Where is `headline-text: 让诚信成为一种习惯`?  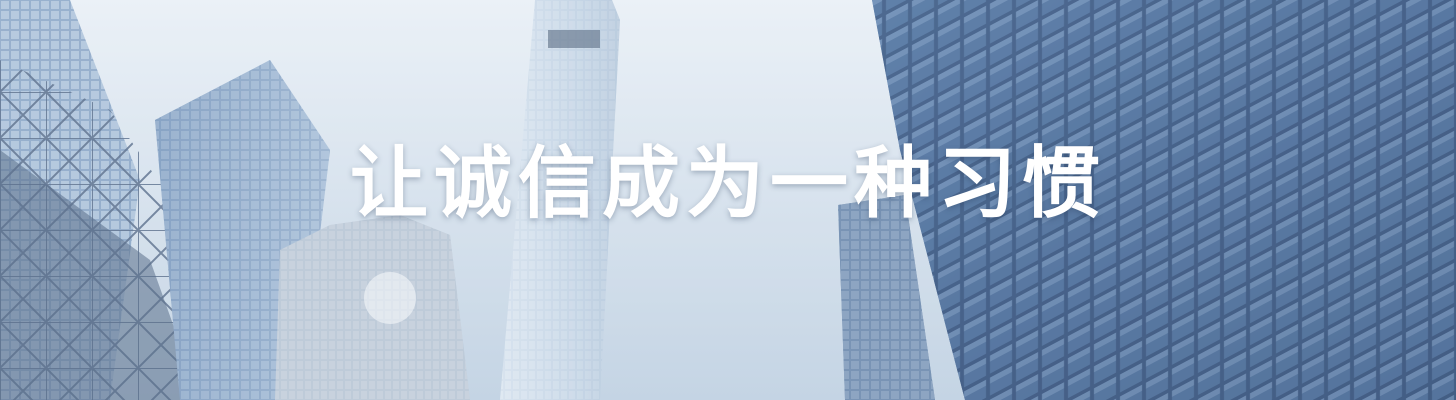 headline-text: 让诚信成为一种习惯 is located at coordinates (727, 183).